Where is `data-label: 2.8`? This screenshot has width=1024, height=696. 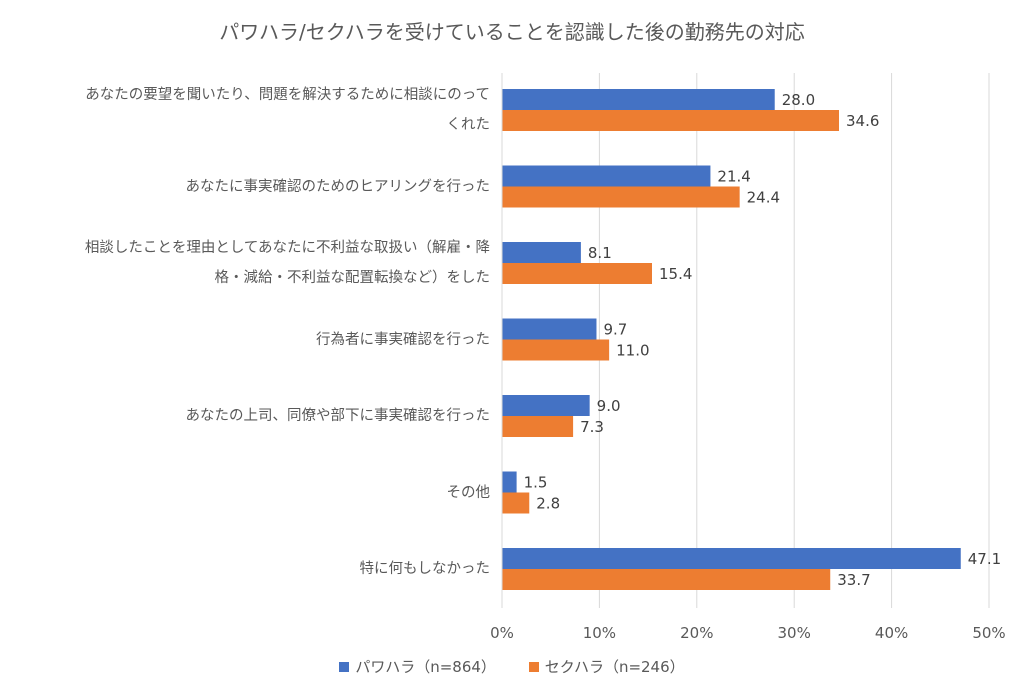 data-label: 2.8 is located at coordinates (548, 504).